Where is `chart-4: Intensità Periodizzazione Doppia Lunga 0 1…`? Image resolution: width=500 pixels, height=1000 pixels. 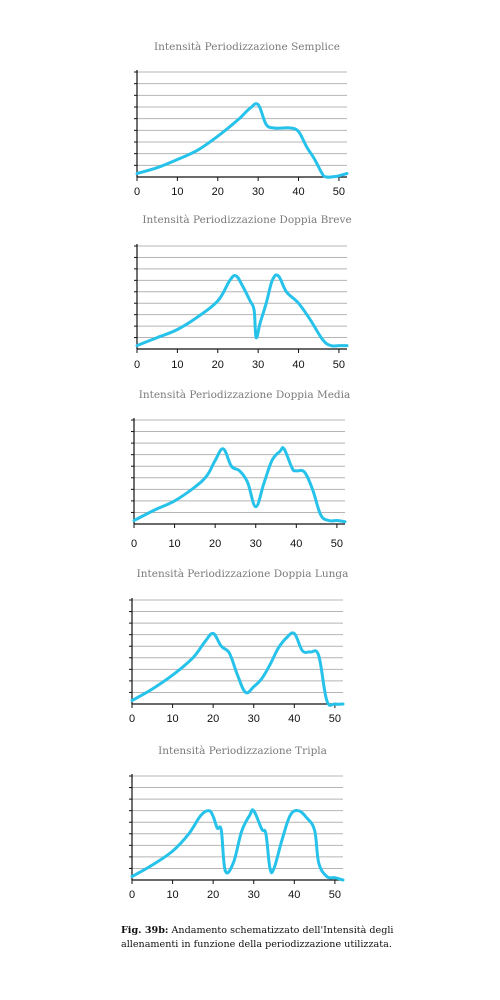 chart-4: Intensità Periodizzazione Doppia Lunga 0 1… is located at coordinates (238, 646).